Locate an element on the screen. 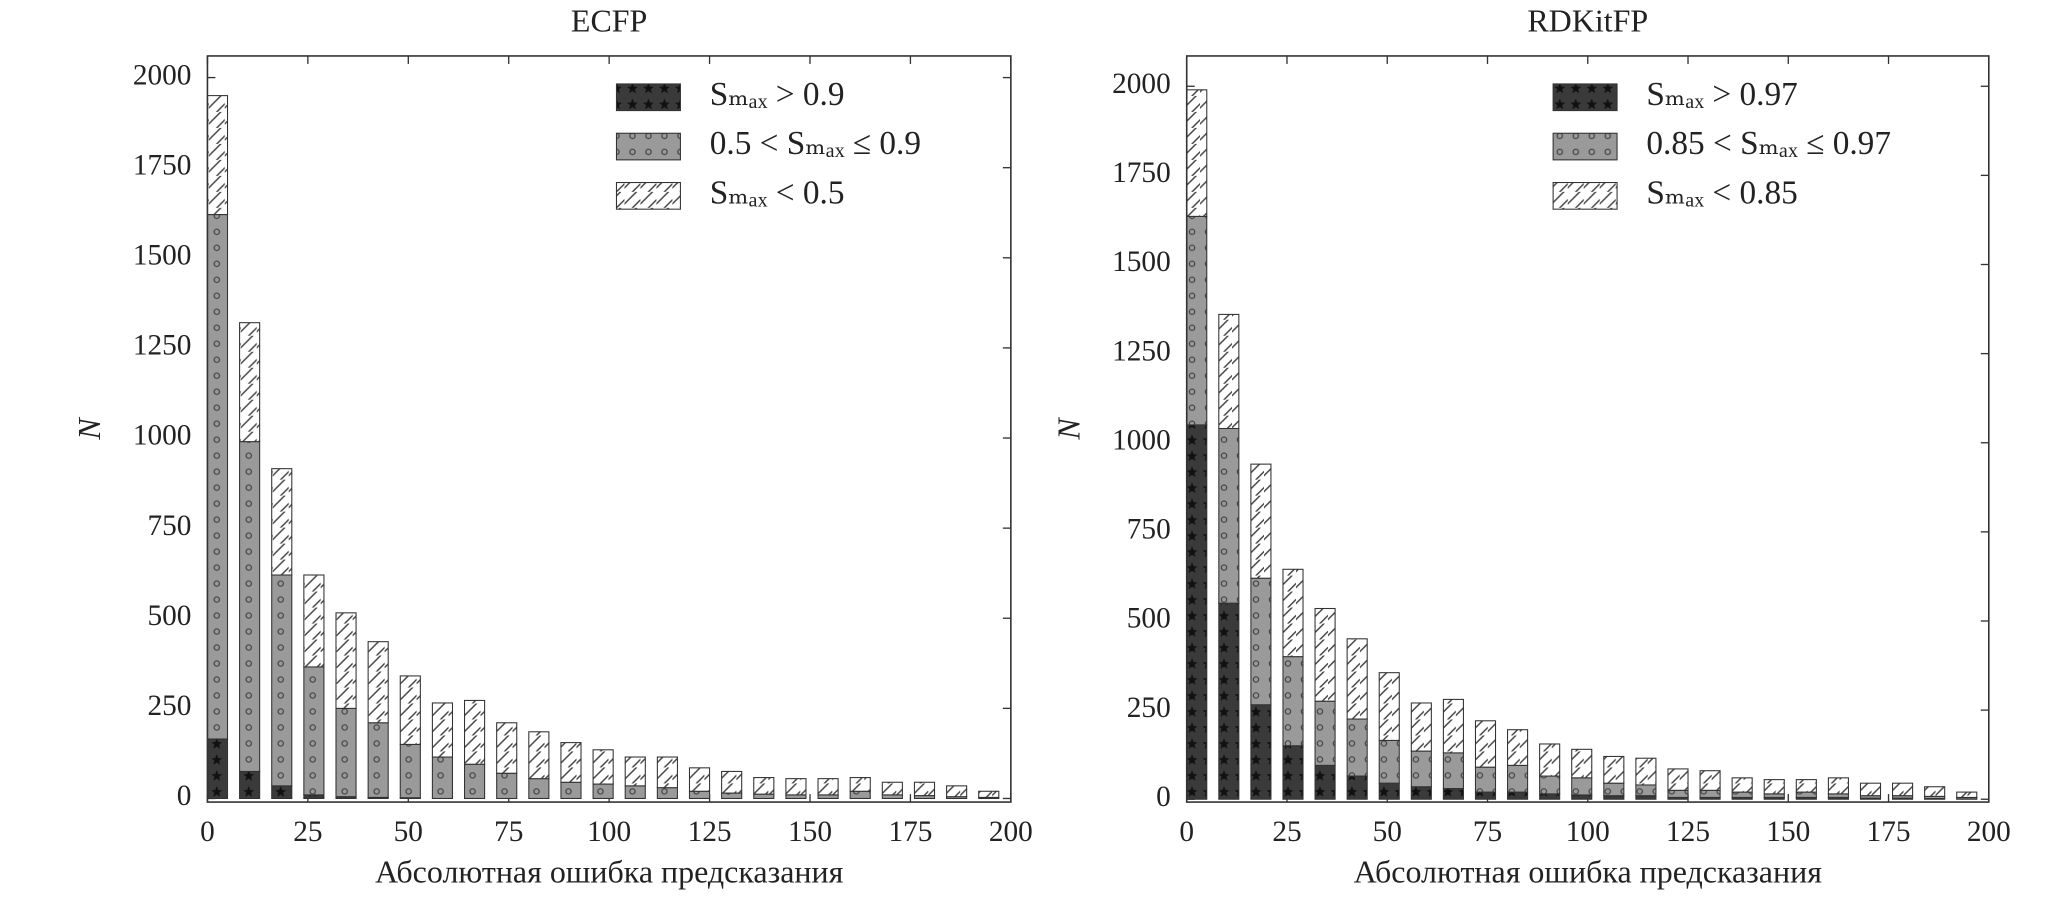 This screenshot has width=2067, height=906. y-tick-label: 2000 is located at coordinates (162, 75).